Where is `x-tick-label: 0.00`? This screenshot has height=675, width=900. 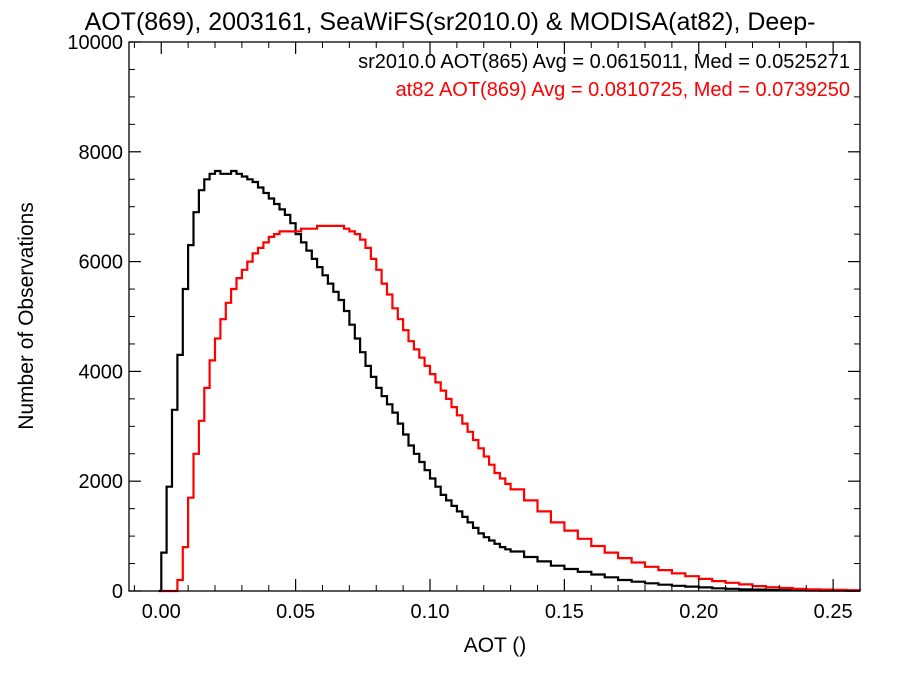 x-tick-label: 0.00 is located at coordinates (161, 612).